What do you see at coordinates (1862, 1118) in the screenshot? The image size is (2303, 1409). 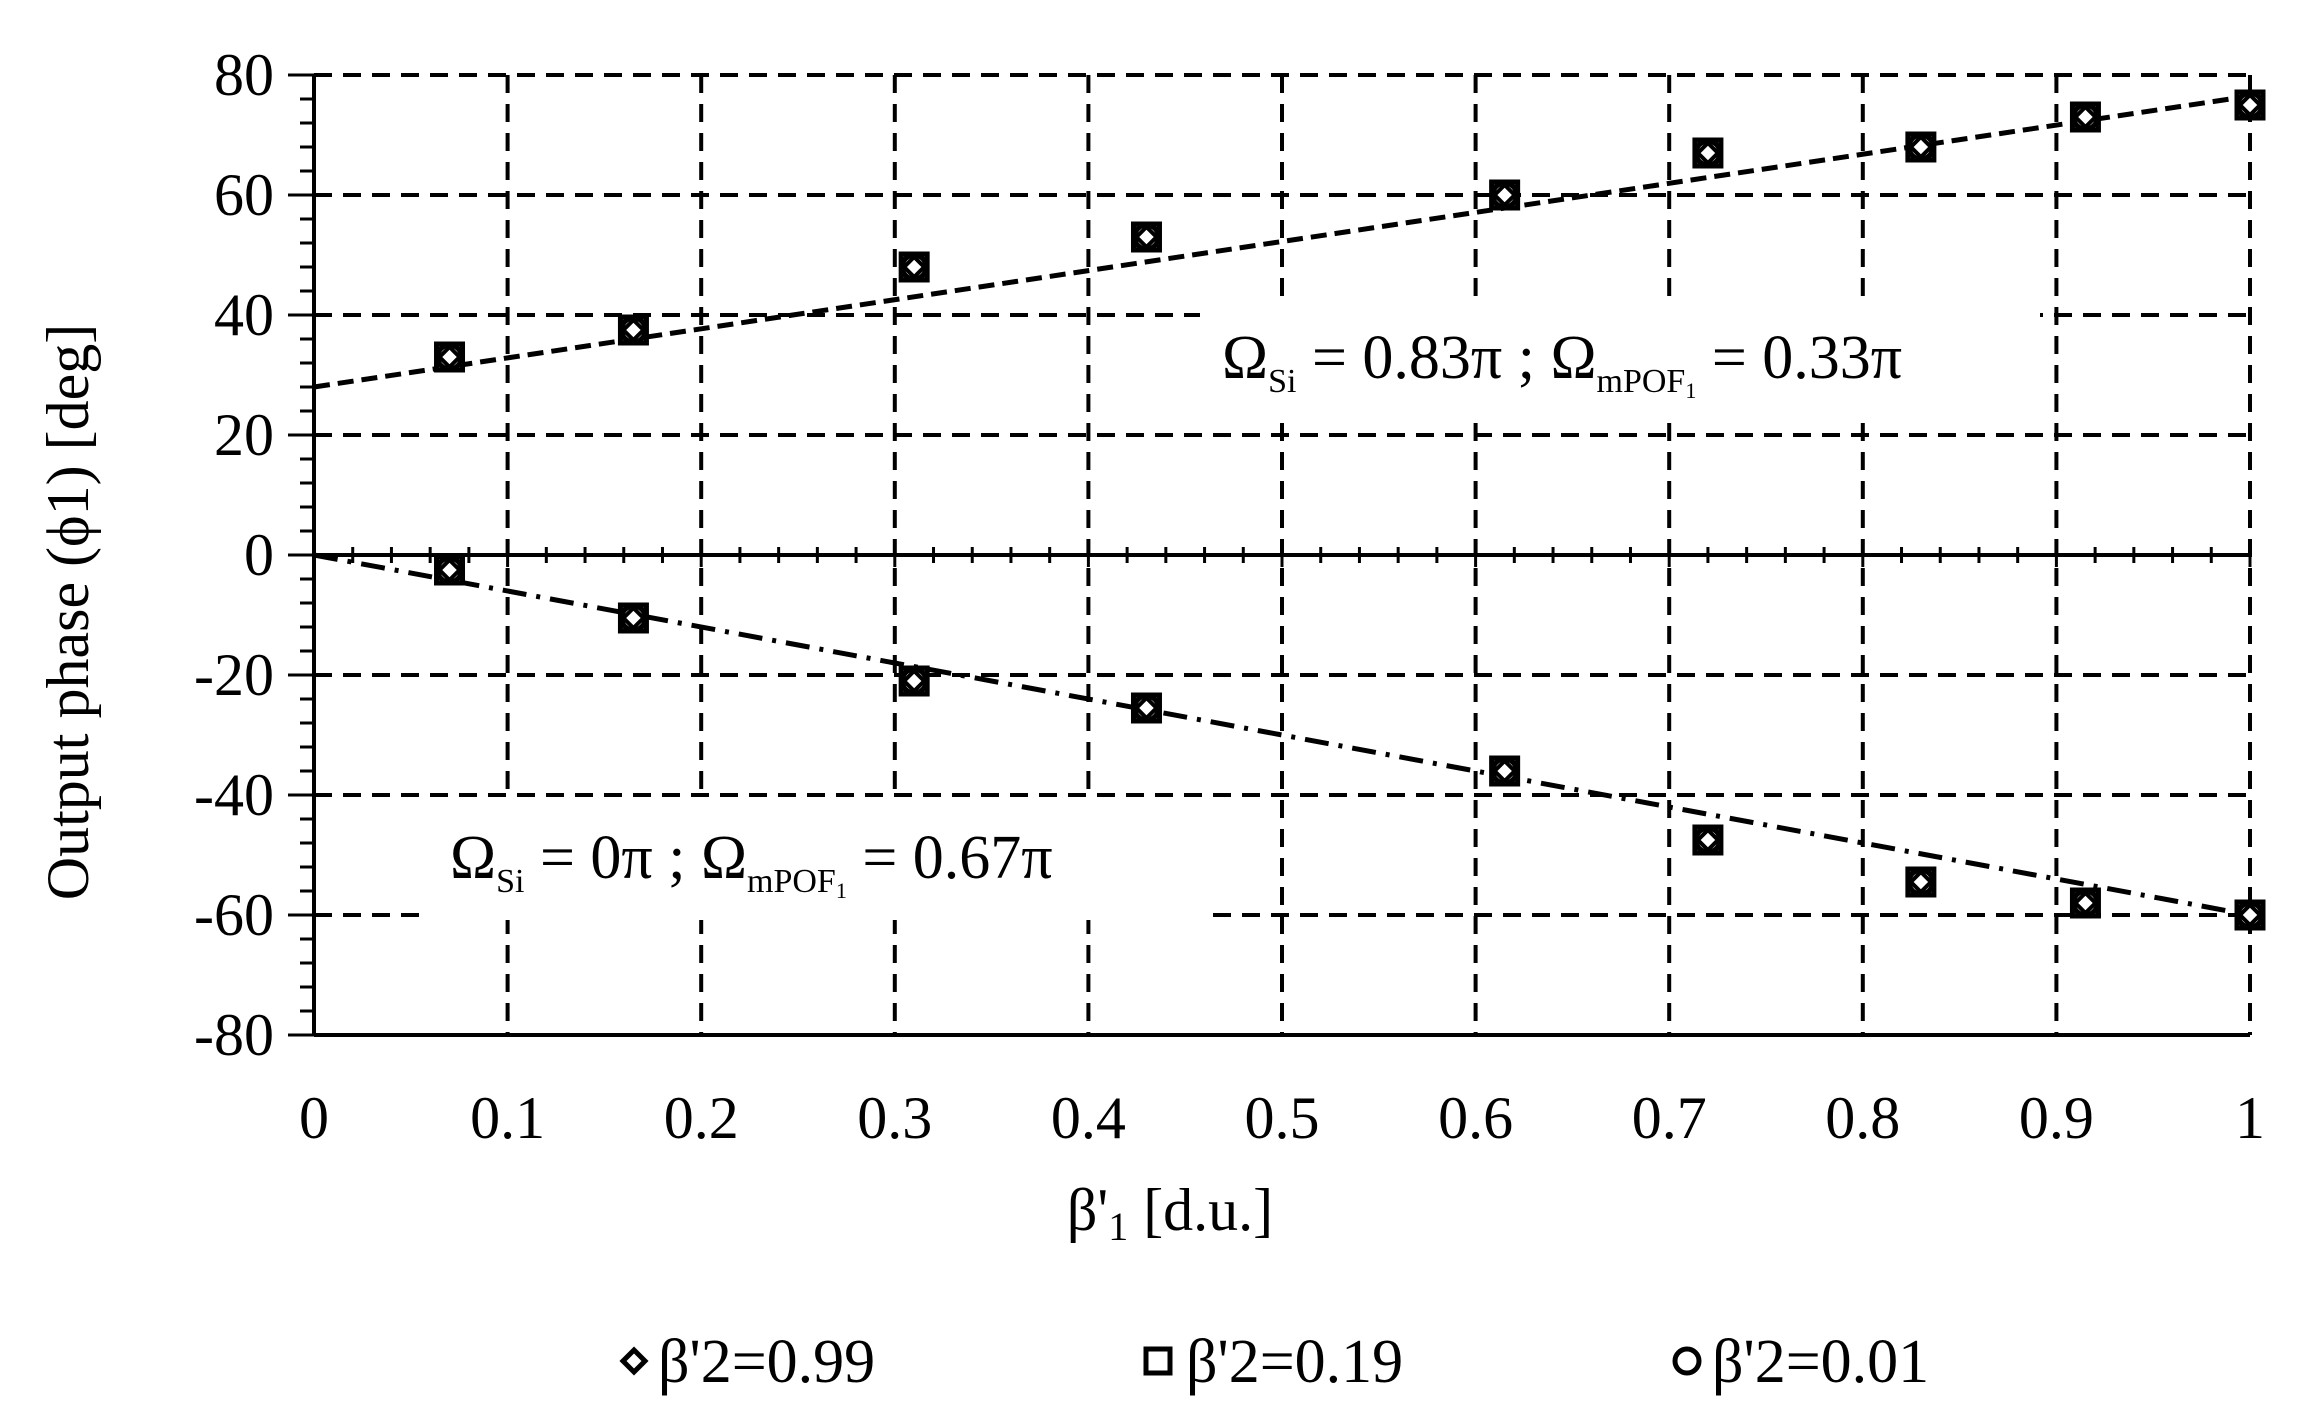 I see `x-tick-label-8: 0.8` at bounding box center [1862, 1118].